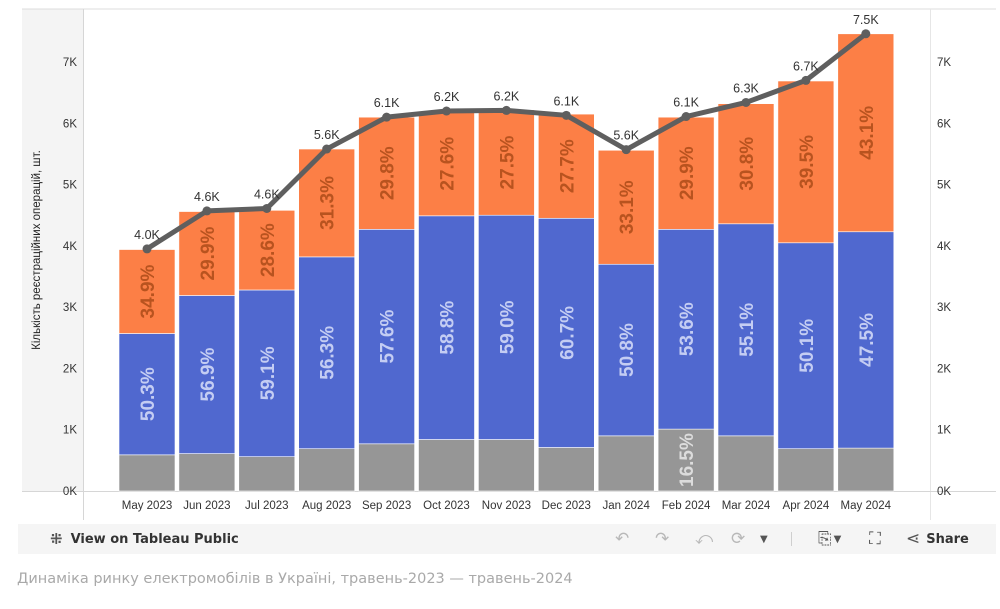 The height and width of the screenshot is (609, 1000). I want to click on undo-button: ↶, so click(622, 539).